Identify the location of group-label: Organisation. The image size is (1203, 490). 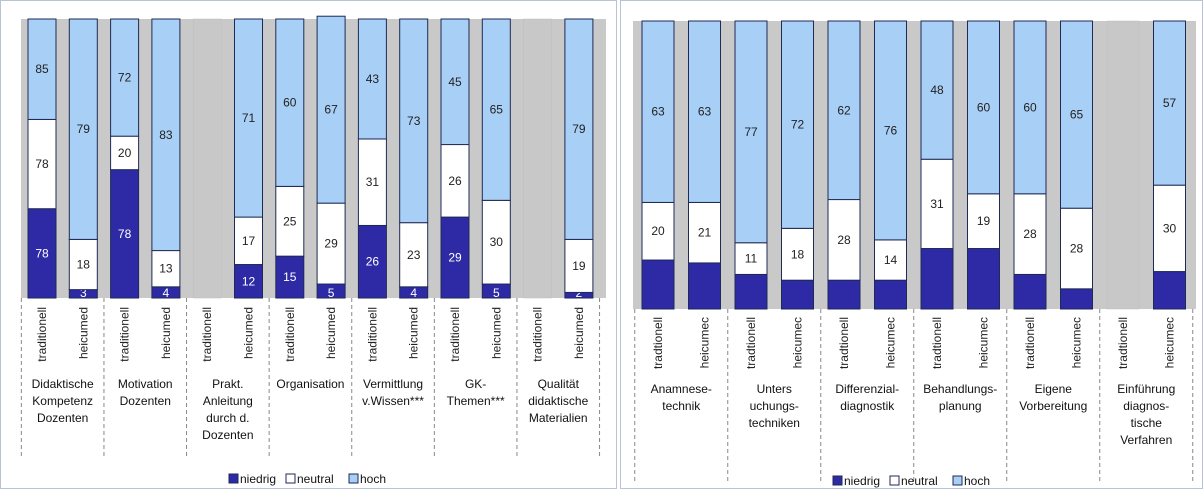
(310, 384).